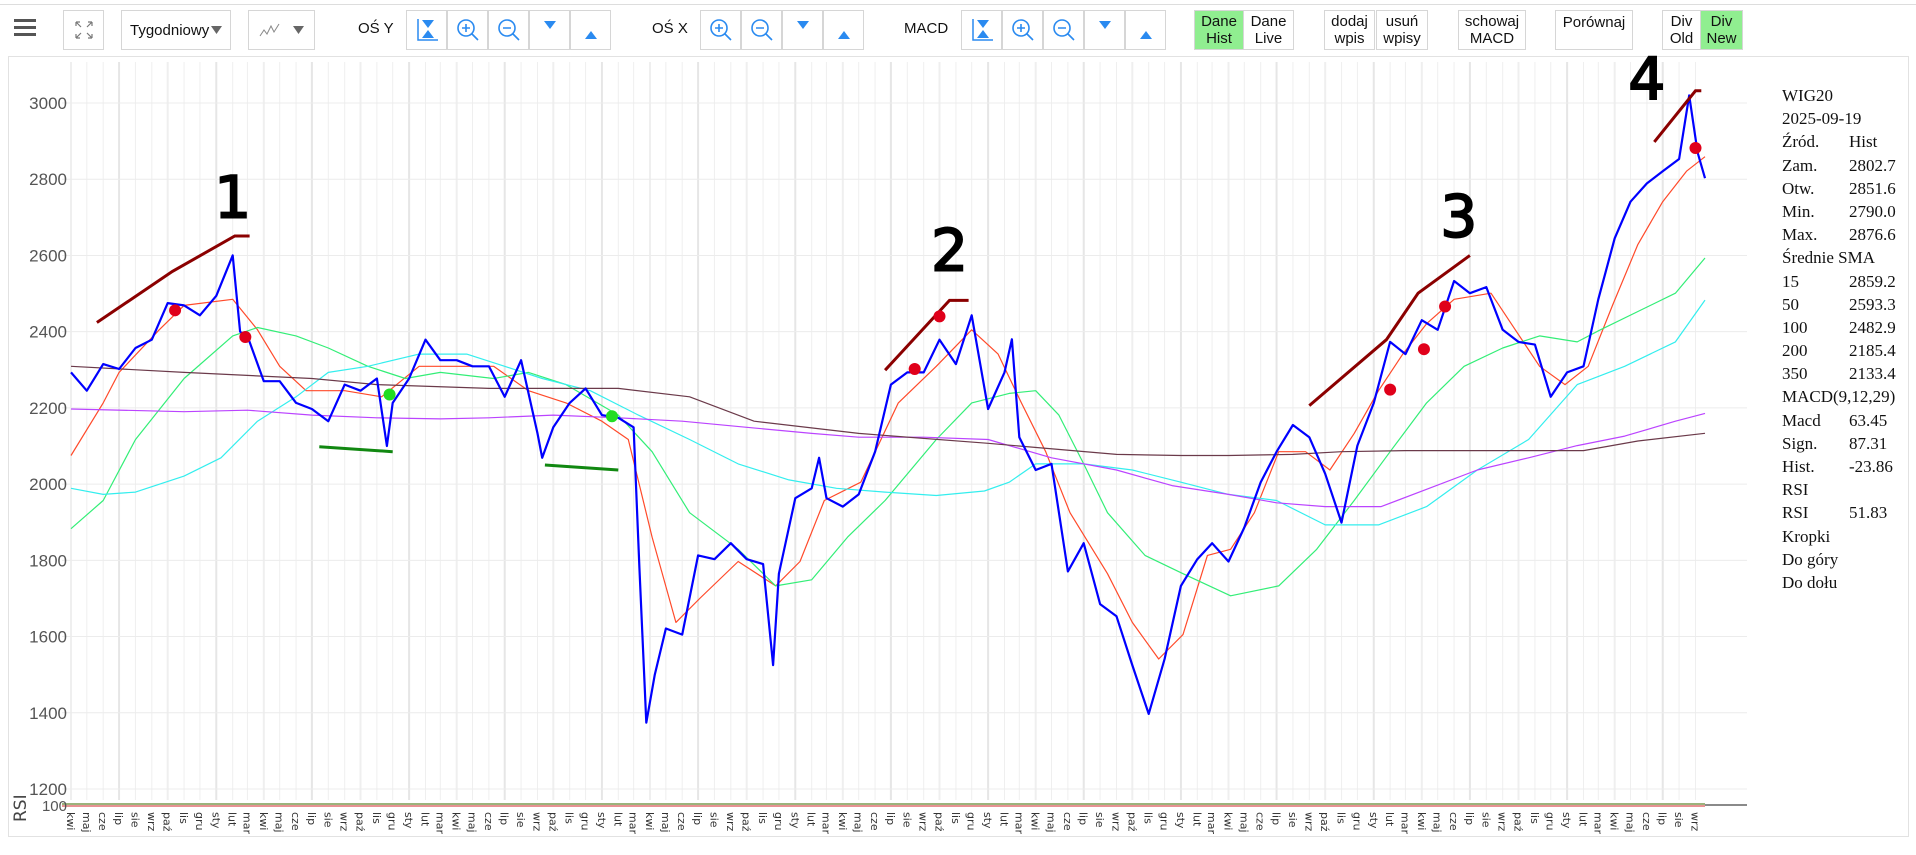  I want to click on div-new-button: Div New, so click(1721, 30).